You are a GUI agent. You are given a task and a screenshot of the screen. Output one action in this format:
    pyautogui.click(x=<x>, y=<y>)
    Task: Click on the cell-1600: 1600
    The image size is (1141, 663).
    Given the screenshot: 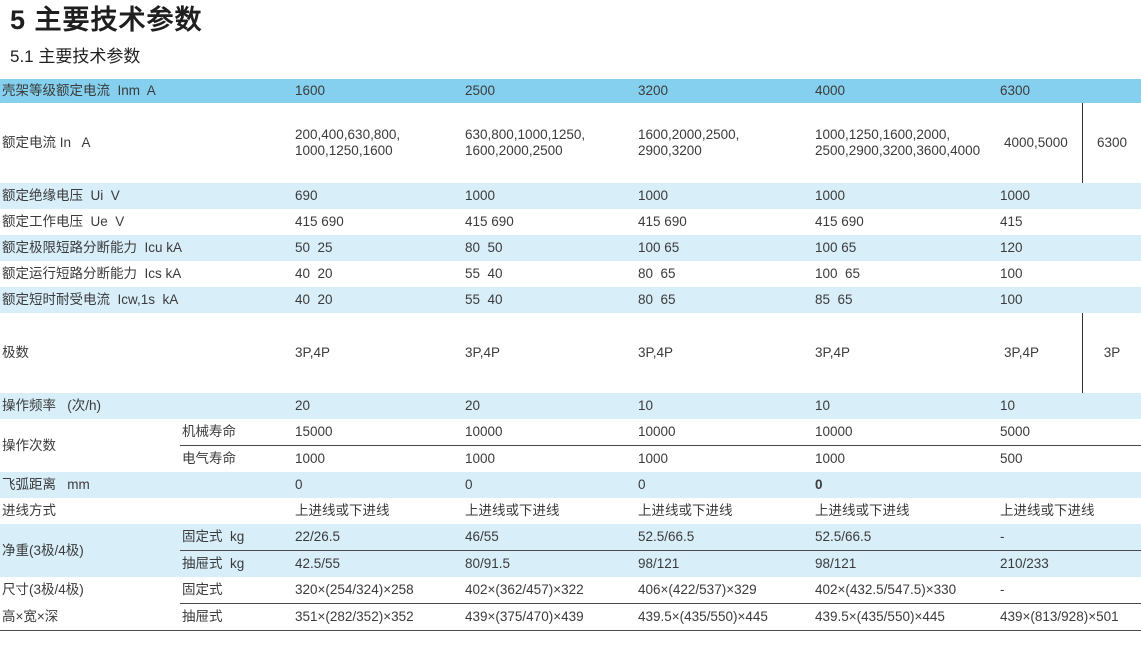 What is the action you would take?
    pyautogui.click(x=310, y=90)
    